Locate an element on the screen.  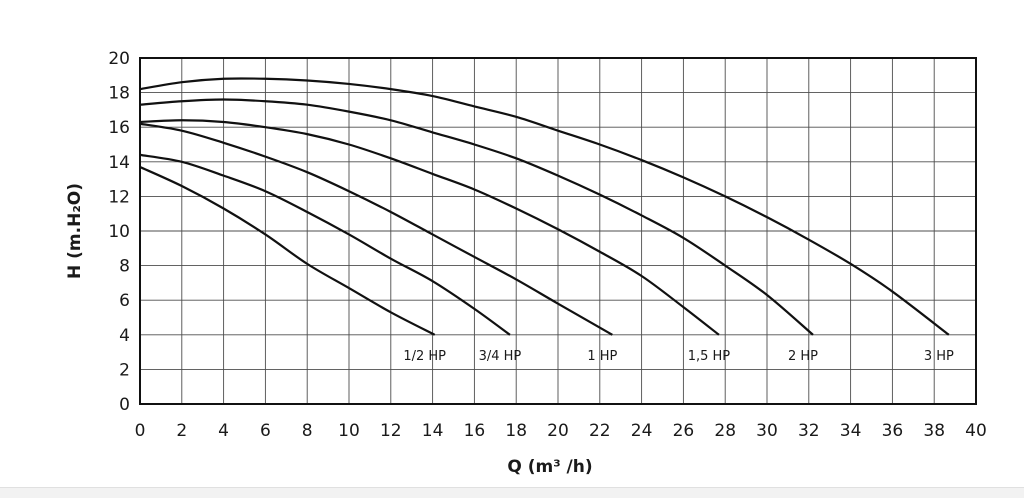
y-axis-title: H (m.H₂O) is located at coordinates (75, 231).